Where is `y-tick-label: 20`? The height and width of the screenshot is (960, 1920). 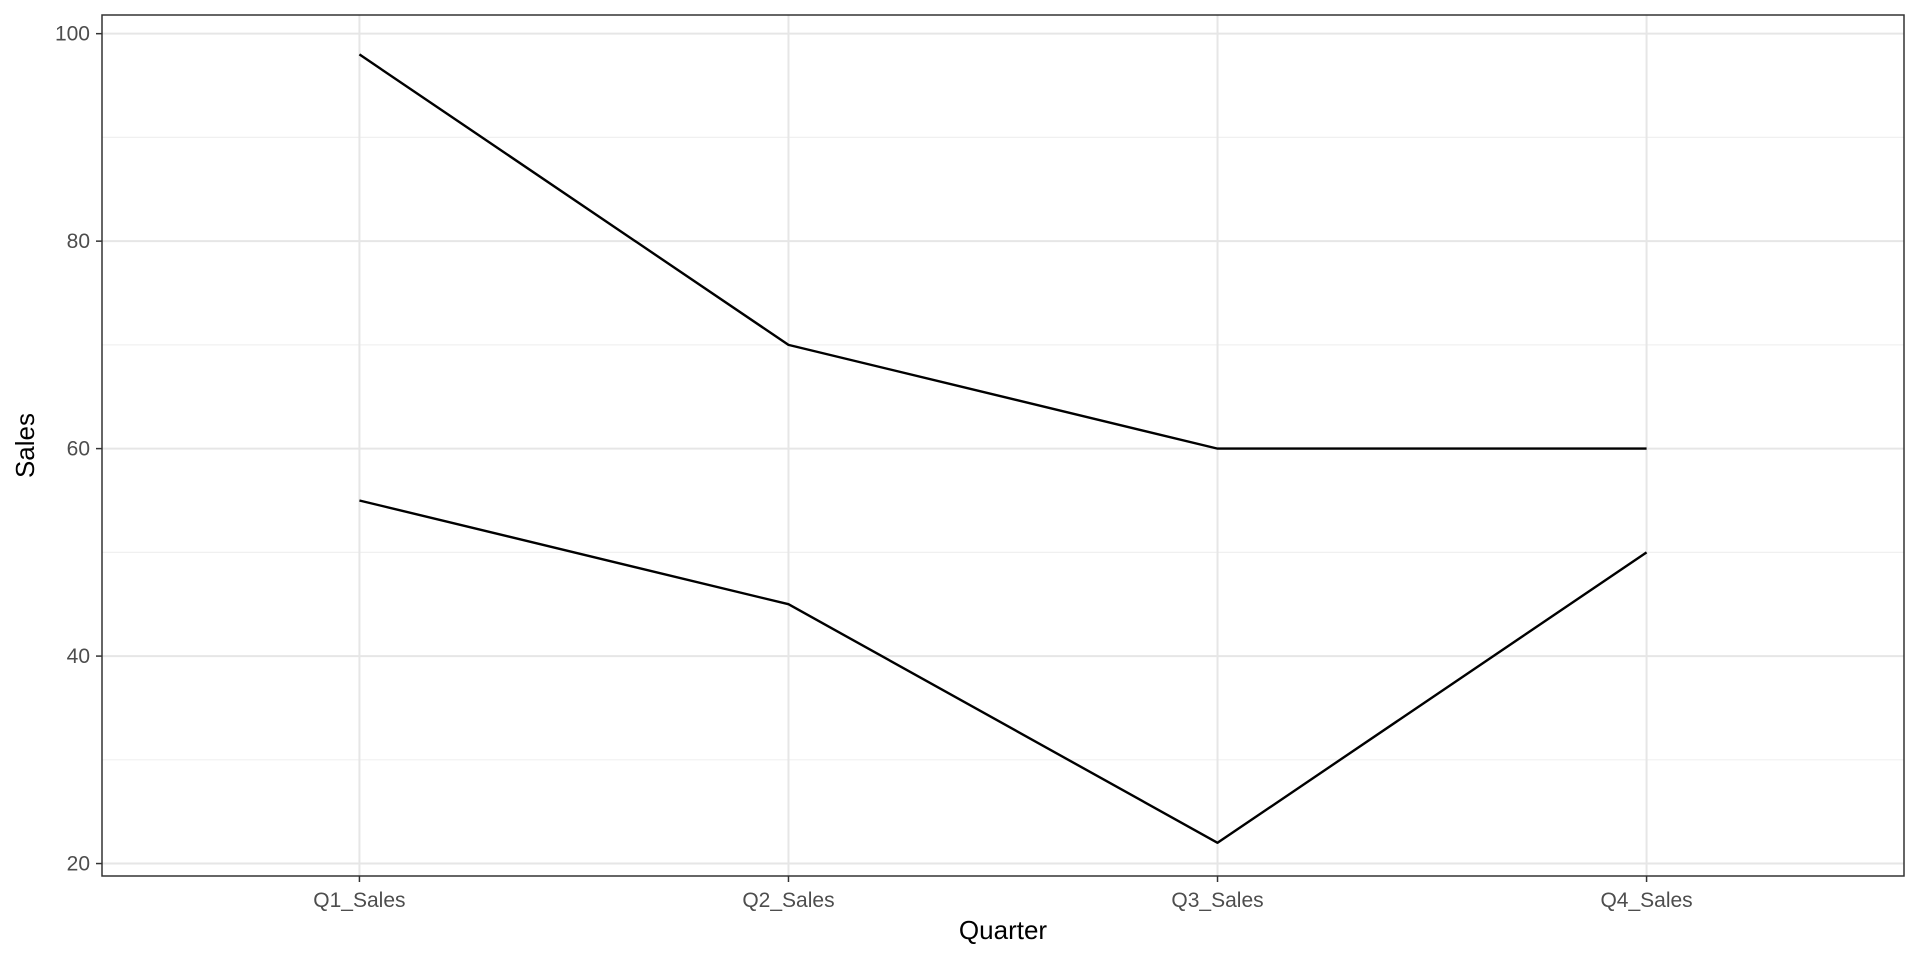
y-tick-label: 20 is located at coordinates (78, 864).